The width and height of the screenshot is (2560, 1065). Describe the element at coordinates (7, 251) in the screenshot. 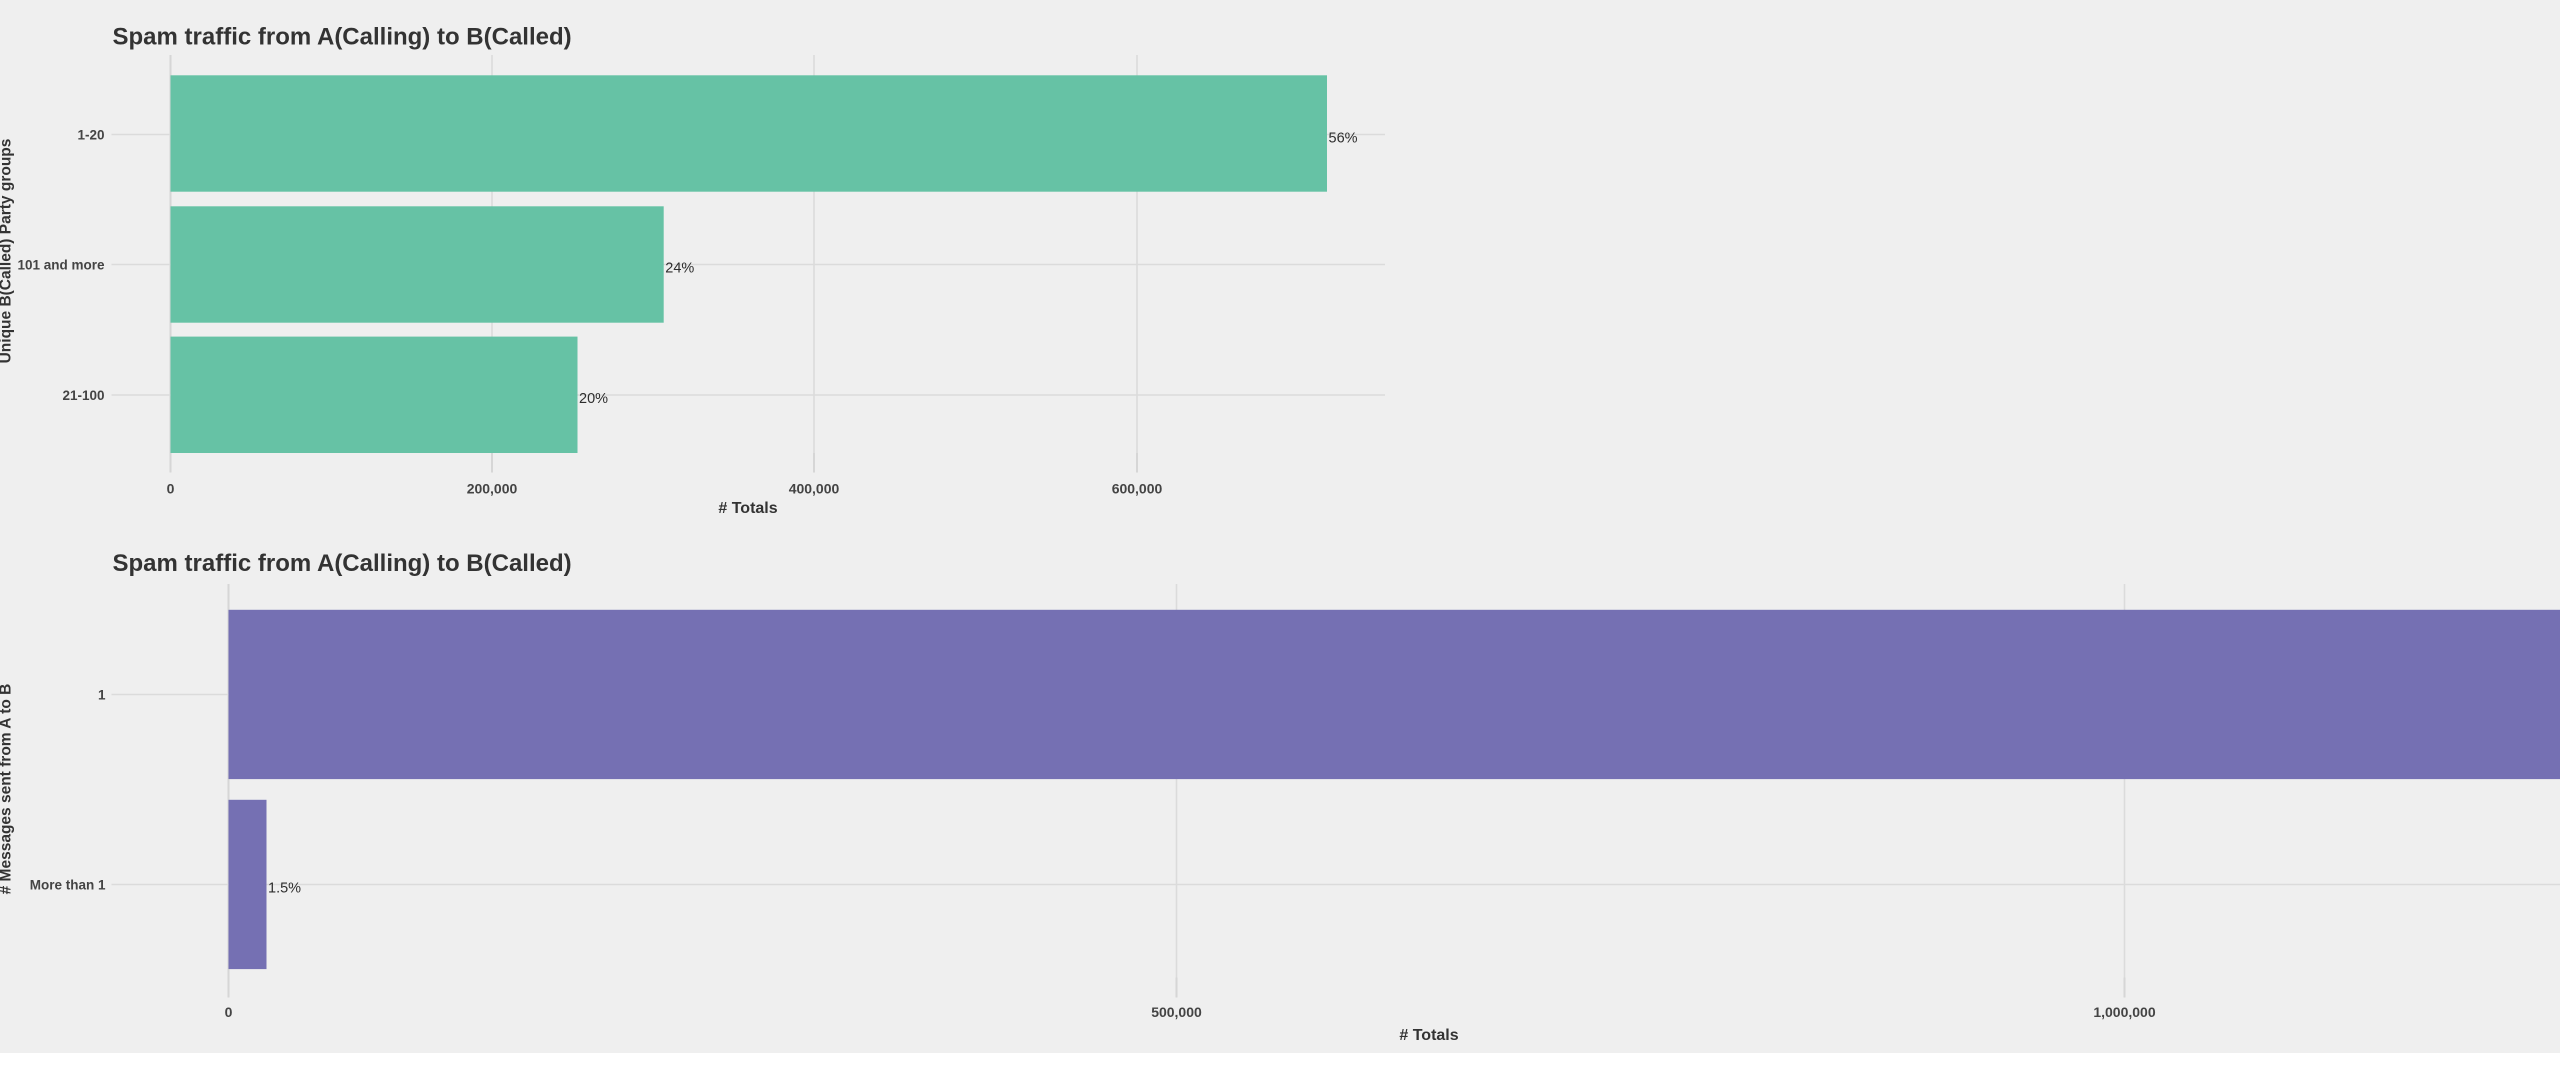

I see `svg-text: Unique B(Called) Party groups` at that location.